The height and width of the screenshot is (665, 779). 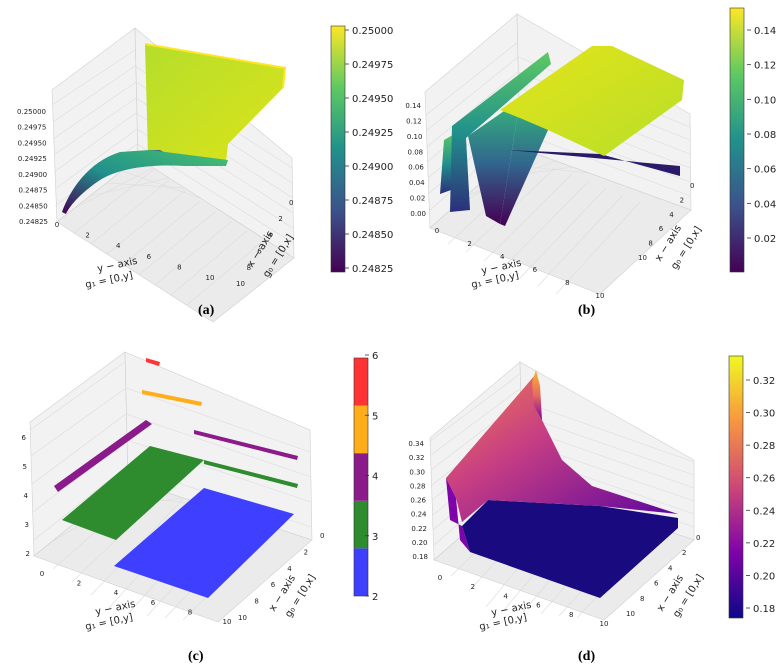 What do you see at coordinates (291, 203) in the screenshot?
I see `panel-a-x-tick: 0` at bounding box center [291, 203].